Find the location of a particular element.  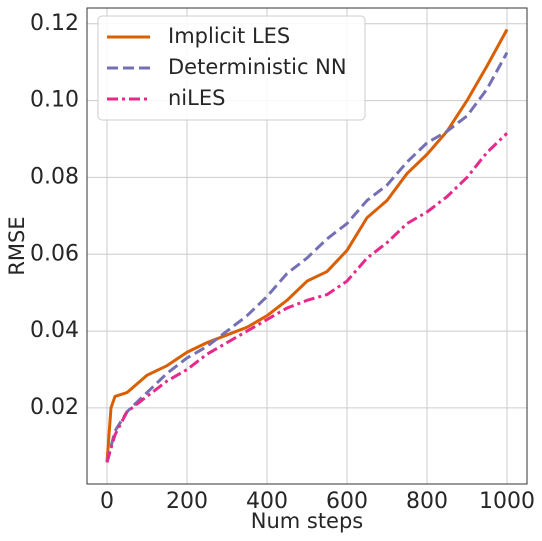

y-axis-label: RMSE is located at coordinates (17, 245).